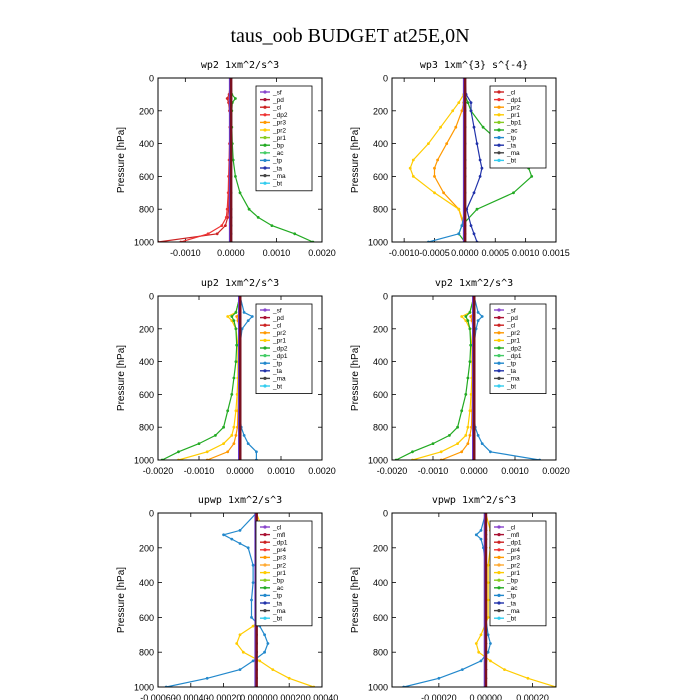  I want to click on panel-title: upwp 1xm^2/s^3, so click(240, 500).